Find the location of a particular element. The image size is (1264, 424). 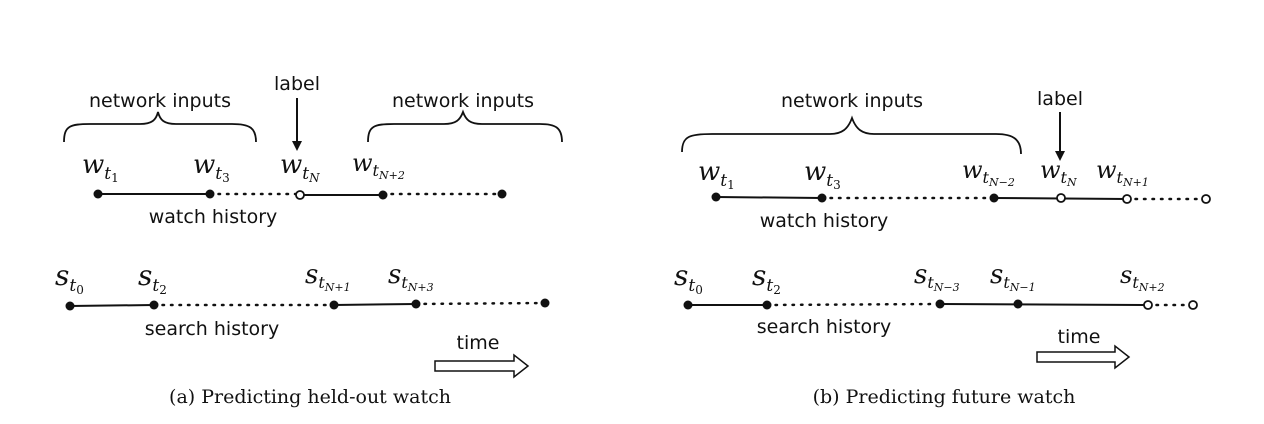

watch-node-label-3: wtN−2 is located at coordinates (988, 172).